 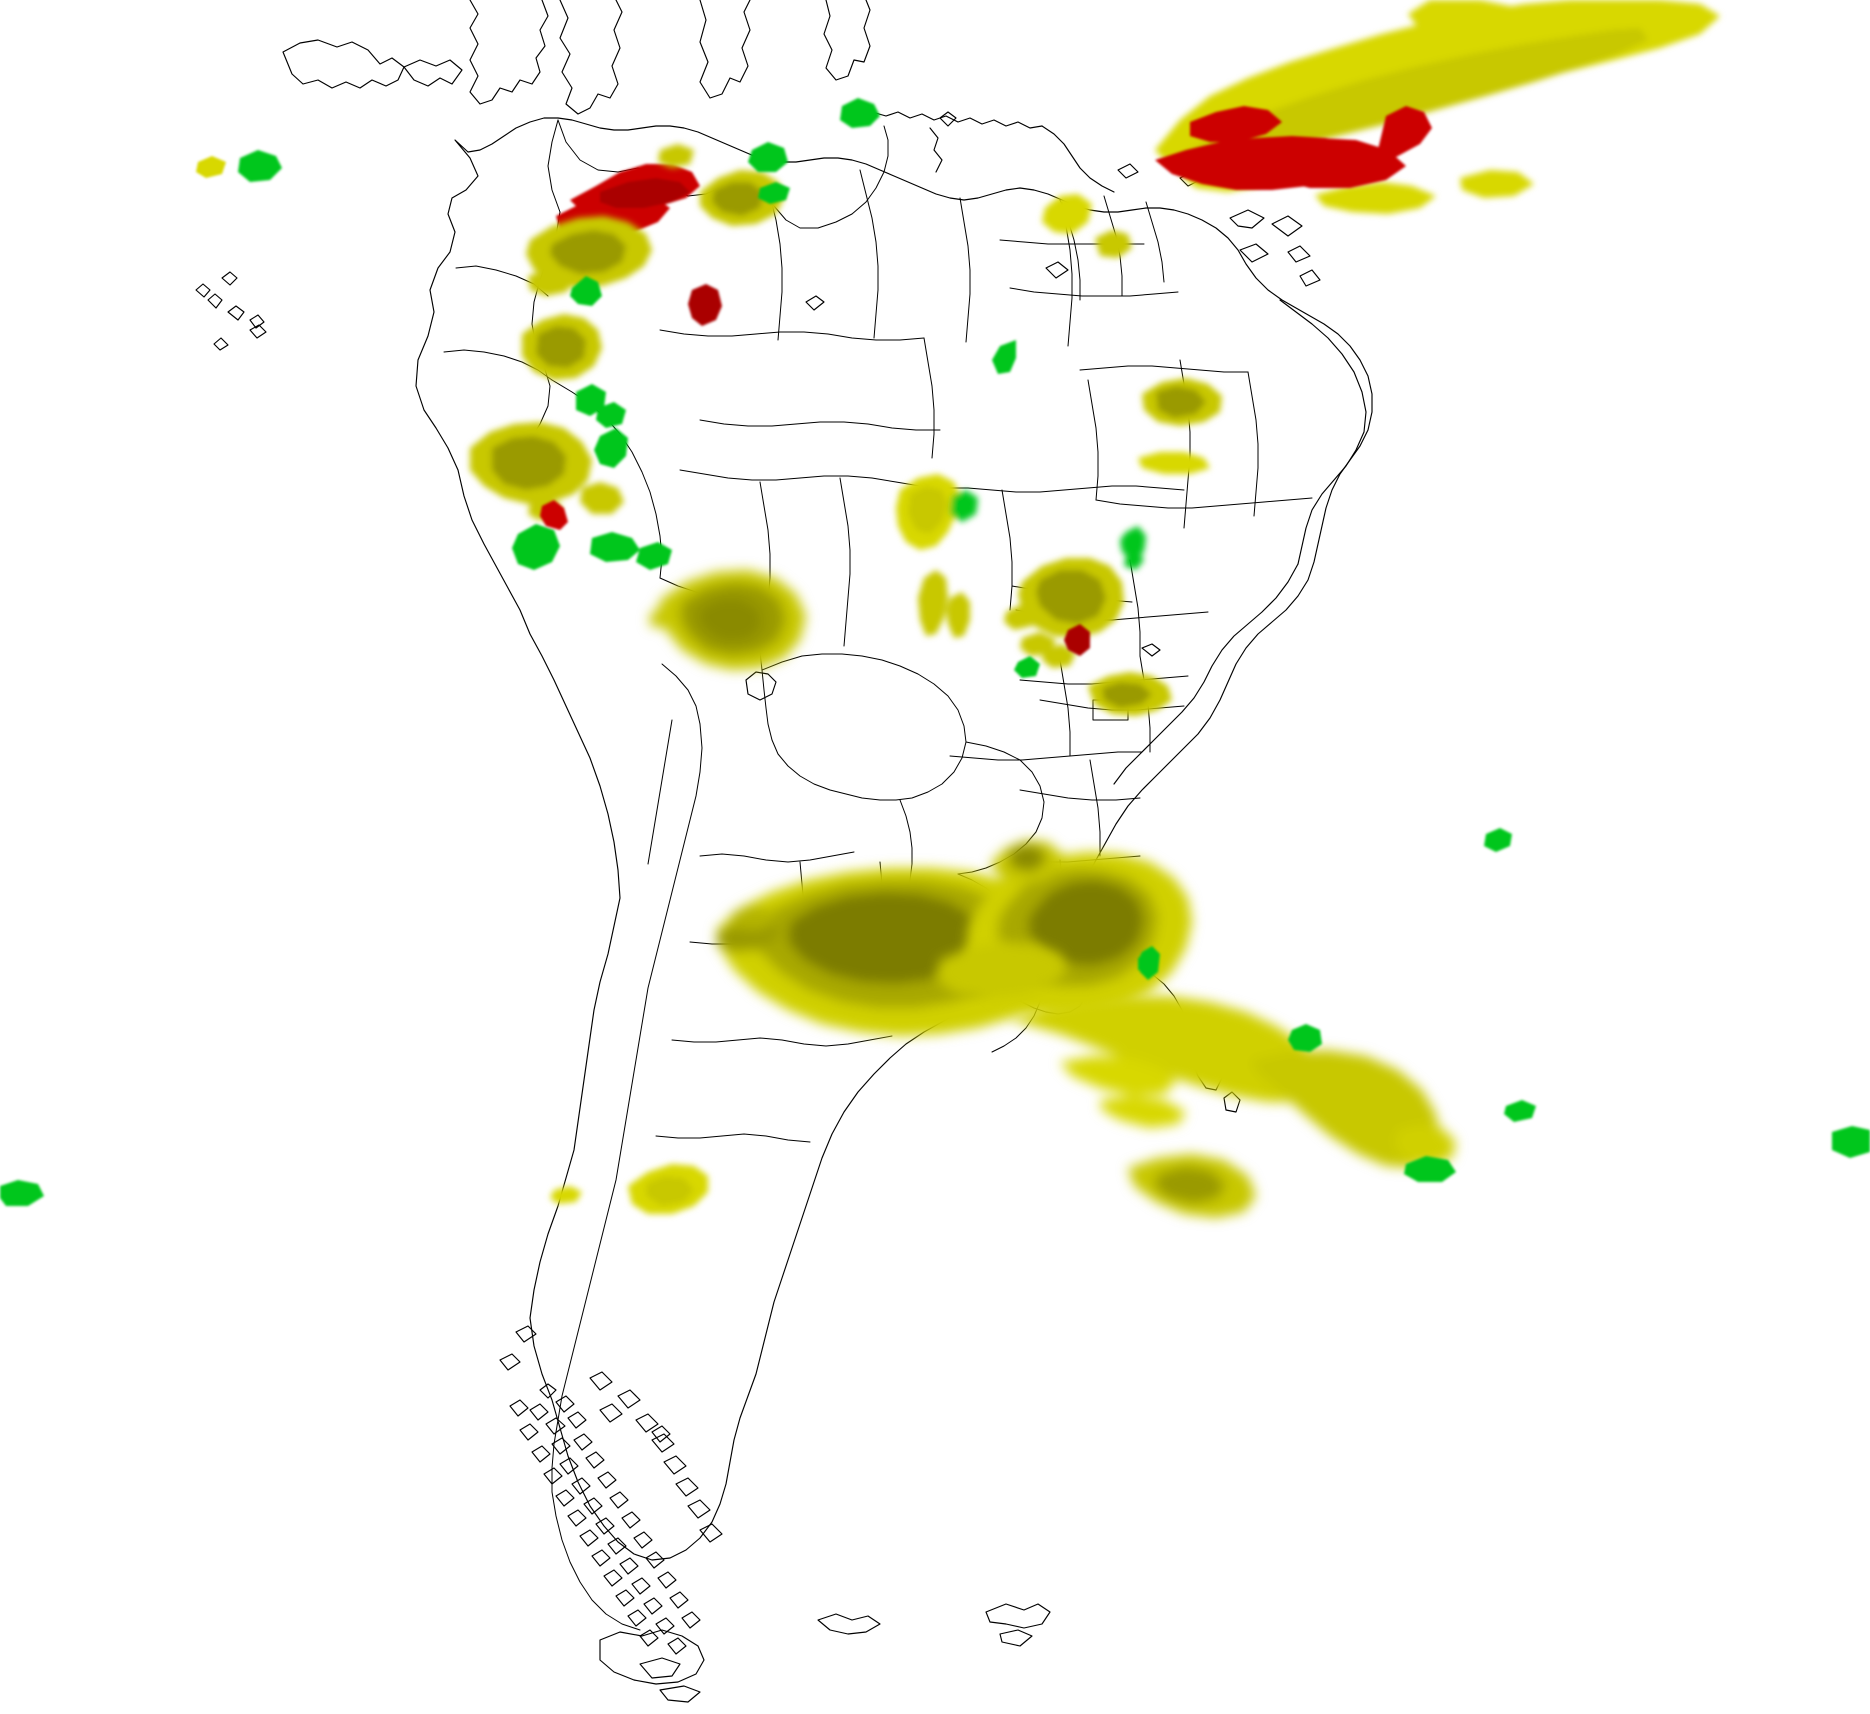 What do you see at coordinates (1293, 148) in the screenshot?
I see `plume-caribbean-red` at bounding box center [1293, 148].